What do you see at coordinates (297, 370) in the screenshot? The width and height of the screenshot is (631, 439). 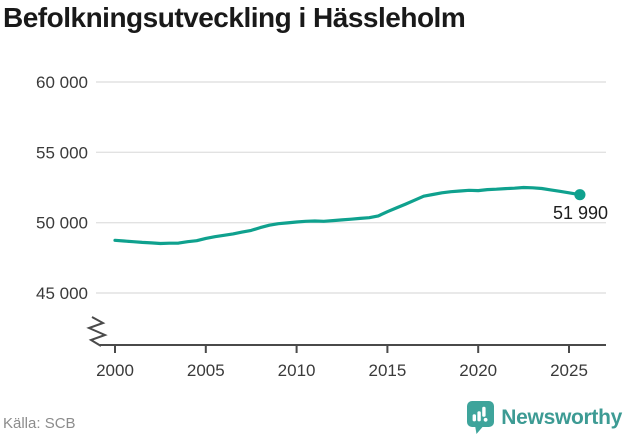 I see `x-tick-label: 2010` at bounding box center [297, 370].